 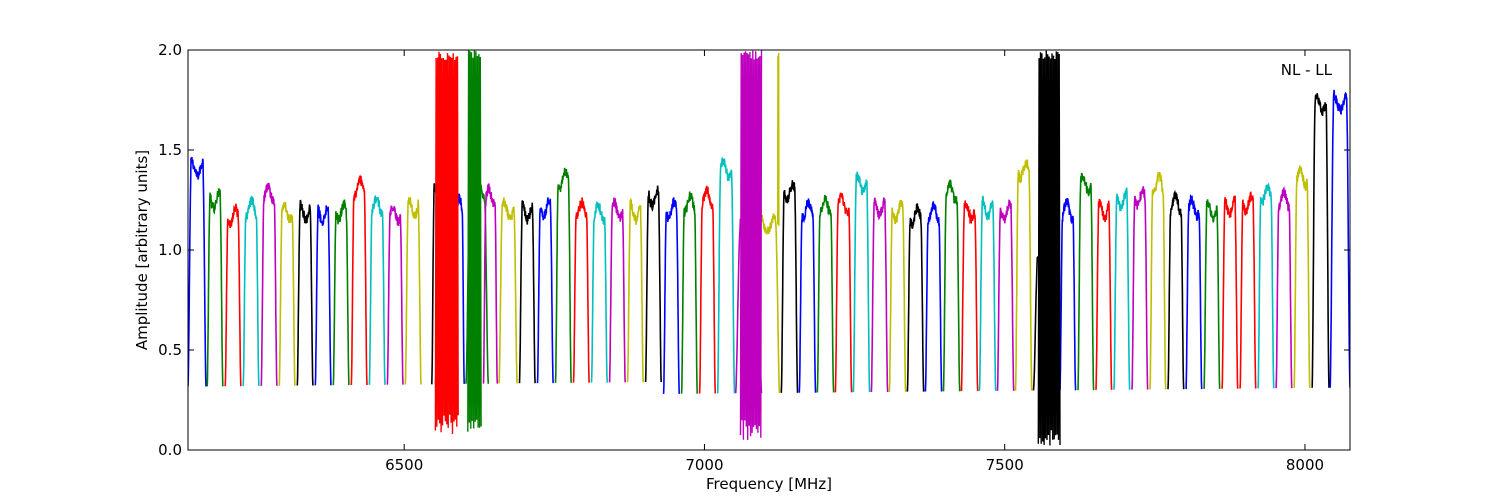 What do you see at coordinates (1005, 465) in the screenshot?
I see `x-tick-label-7500: 7500` at bounding box center [1005, 465].